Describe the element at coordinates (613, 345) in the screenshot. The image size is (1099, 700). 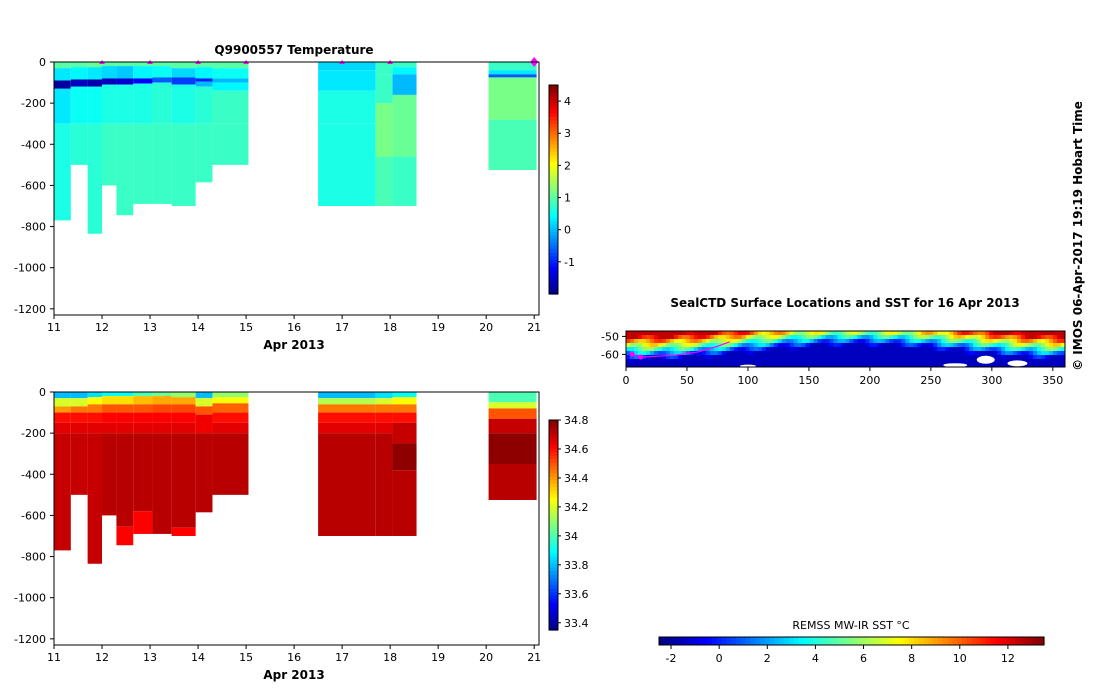
I see `map-y-ticks: -50-60` at that location.